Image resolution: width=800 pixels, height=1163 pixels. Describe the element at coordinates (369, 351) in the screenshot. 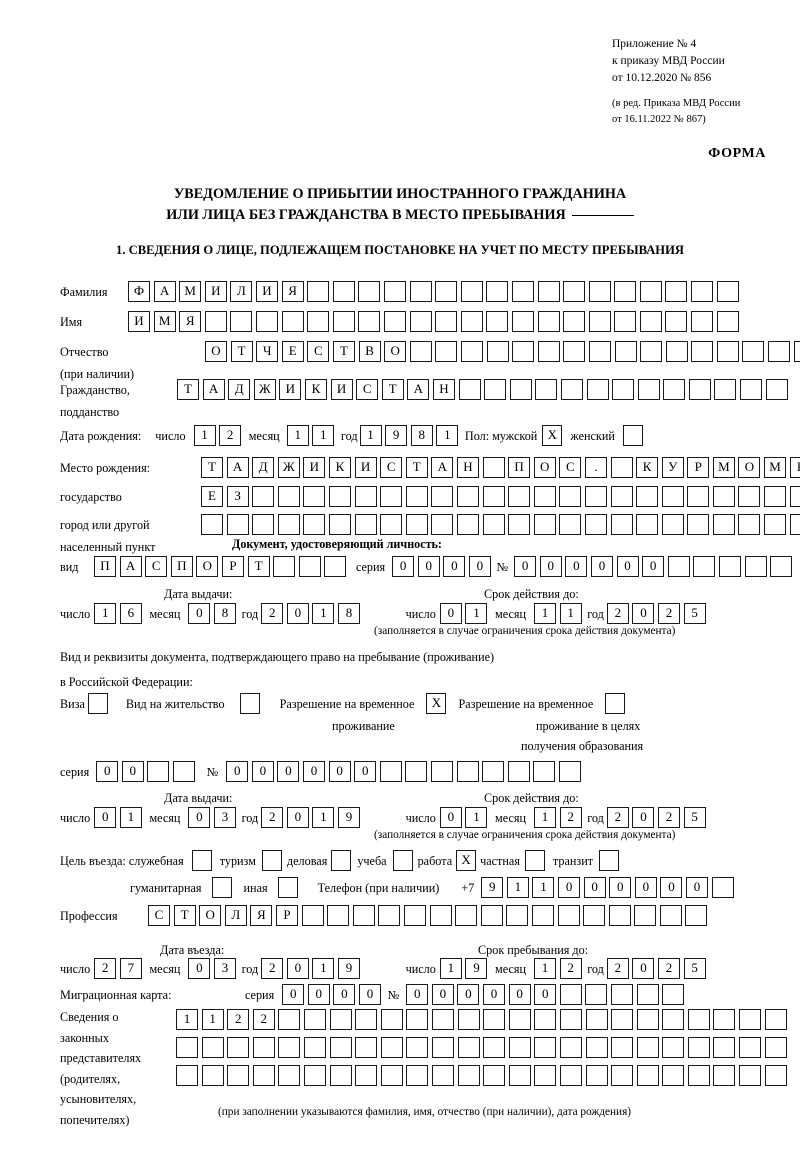

I see `char-cell: В` at that location.